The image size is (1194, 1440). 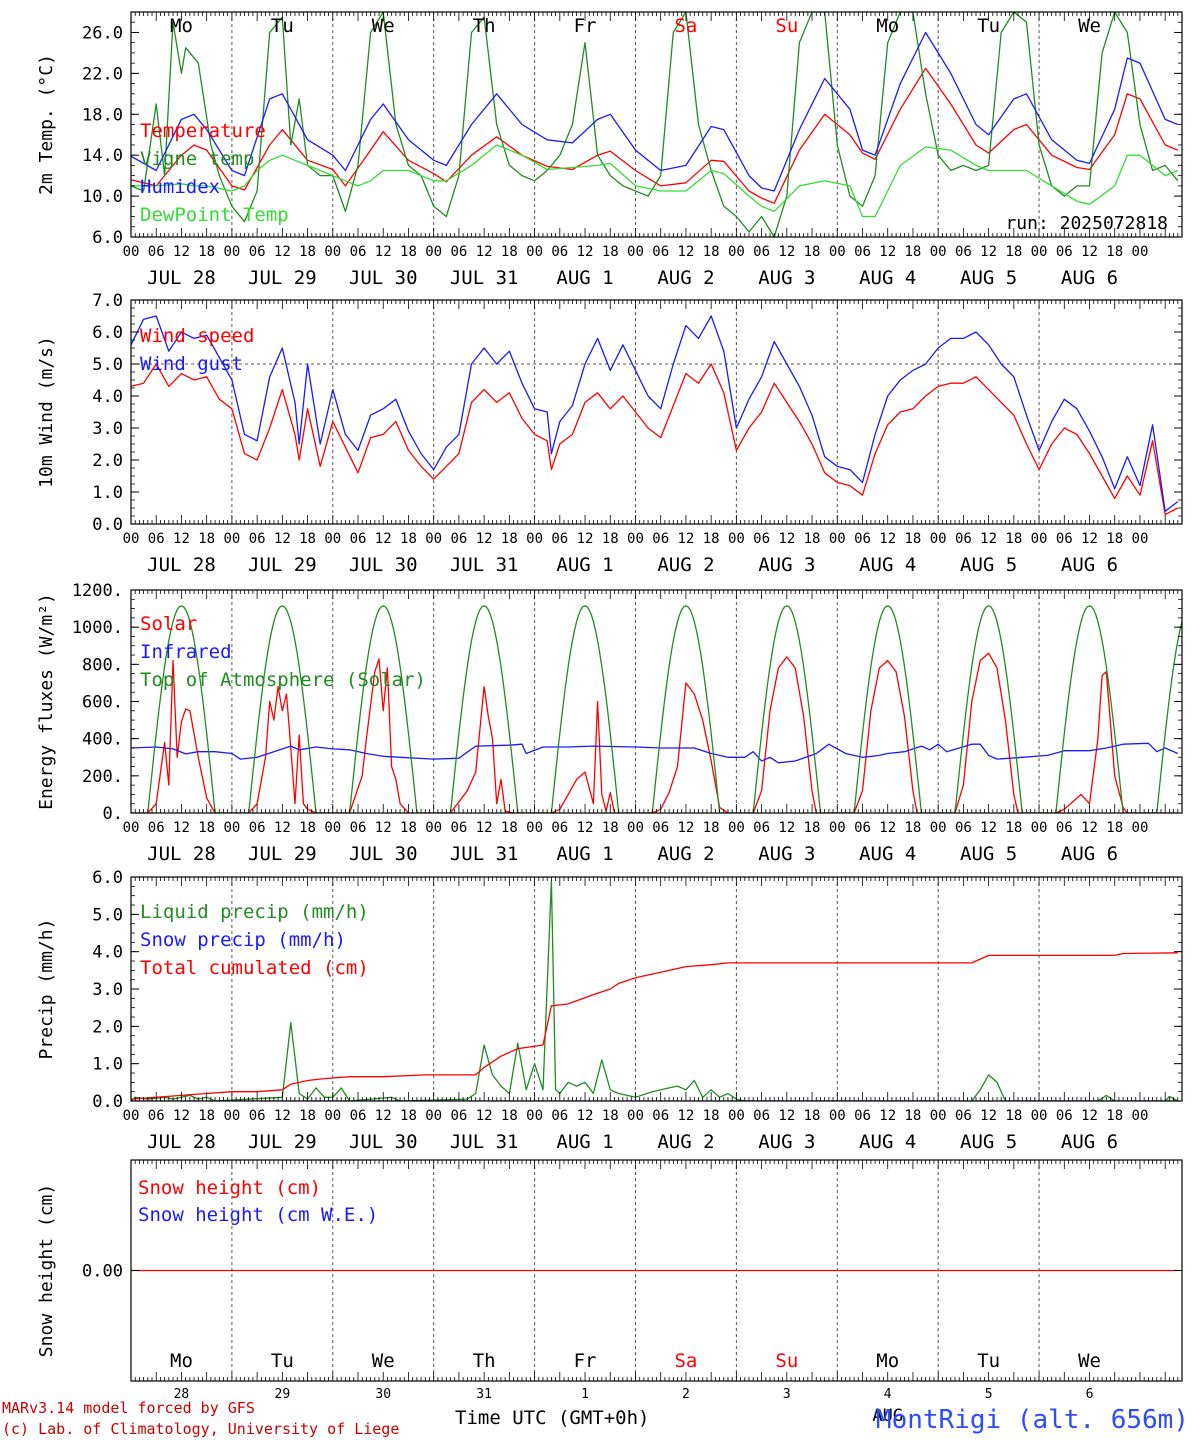 I want to click on day-number-label: 5, so click(x=989, y=1394).